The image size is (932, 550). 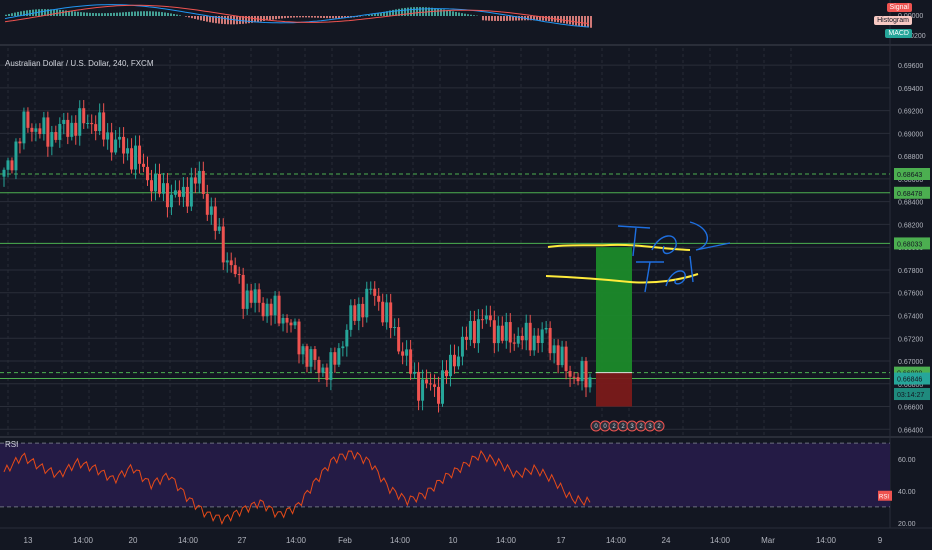 What do you see at coordinates (297, 14) in the screenshot?
I see `signal-line` at bounding box center [297, 14].